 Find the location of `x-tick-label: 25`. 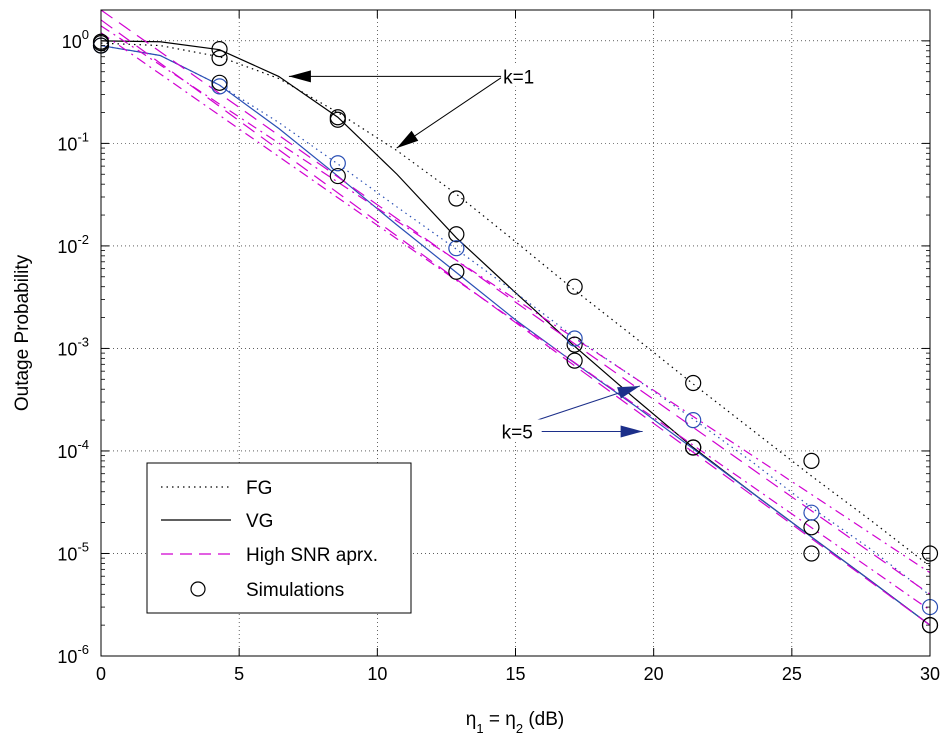

x-tick-label: 25 is located at coordinates (792, 674).